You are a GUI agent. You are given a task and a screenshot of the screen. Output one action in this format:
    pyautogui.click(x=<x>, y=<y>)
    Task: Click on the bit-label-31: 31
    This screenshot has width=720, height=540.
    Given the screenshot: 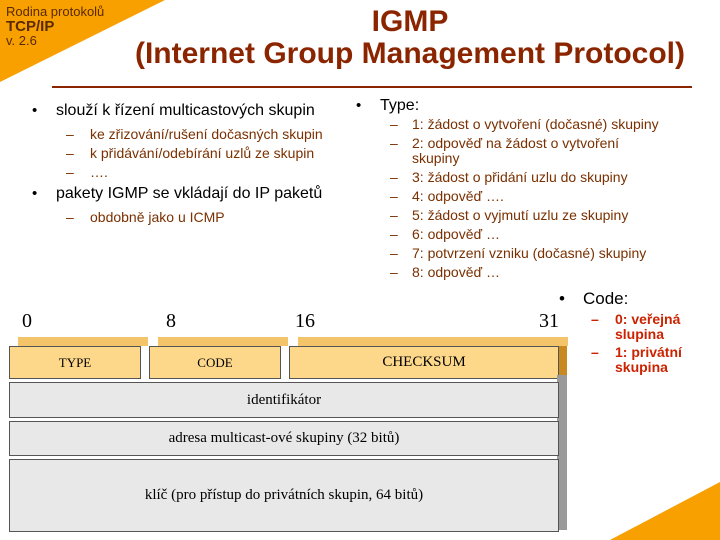 What is the action you would take?
    pyautogui.click(x=549, y=321)
    